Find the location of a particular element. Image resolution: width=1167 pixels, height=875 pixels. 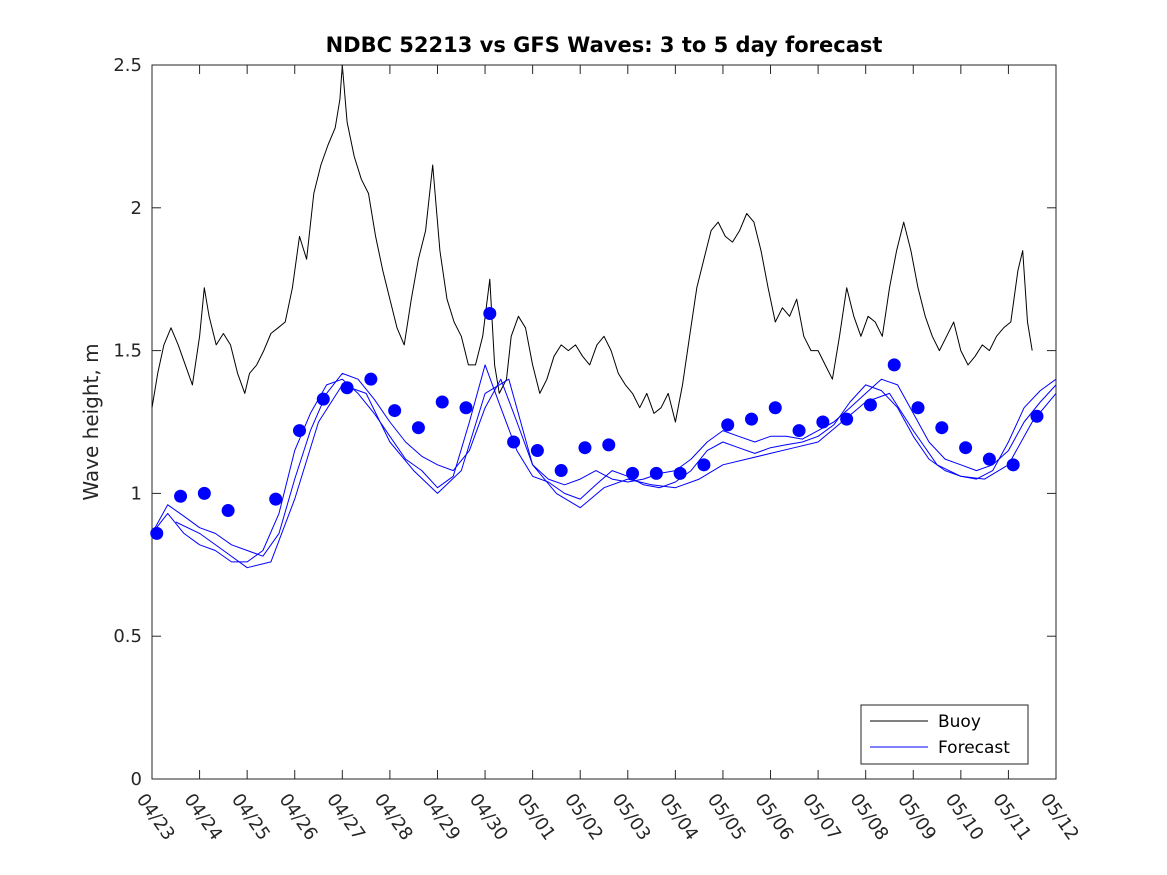

legend-box is located at coordinates (944, 734).